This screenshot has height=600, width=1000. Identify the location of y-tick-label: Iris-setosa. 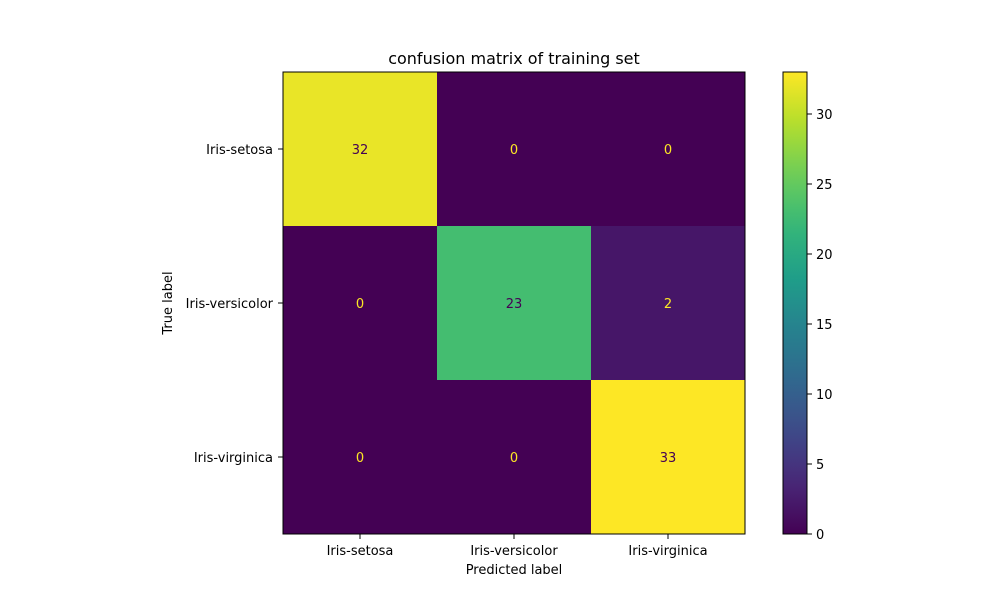
(239, 150).